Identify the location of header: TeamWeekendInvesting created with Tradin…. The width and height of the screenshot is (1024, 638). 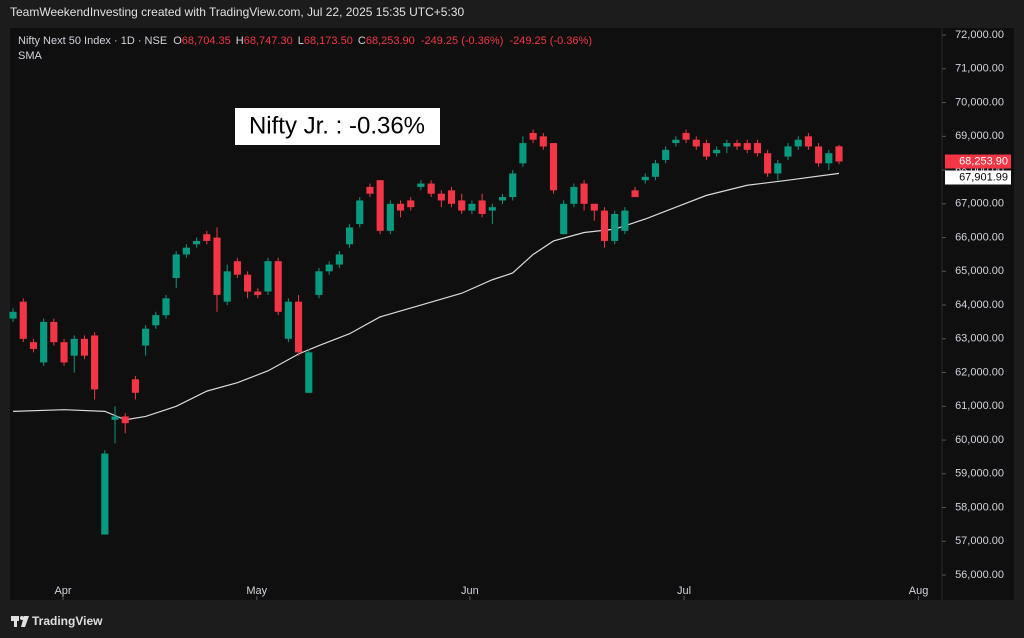
(237, 12).